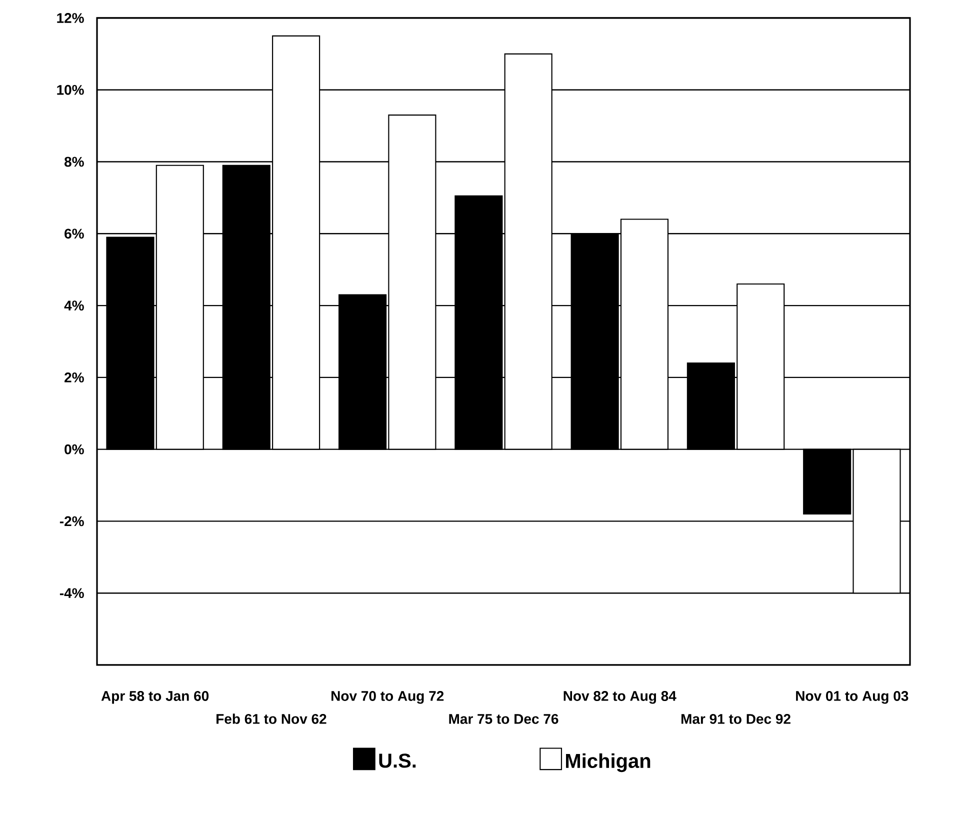 This screenshot has width=957, height=823. What do you see at coordinates (70, 18) in the screenshot?
I see `y-tick-label: 12%` at bounding box center [70, 18].